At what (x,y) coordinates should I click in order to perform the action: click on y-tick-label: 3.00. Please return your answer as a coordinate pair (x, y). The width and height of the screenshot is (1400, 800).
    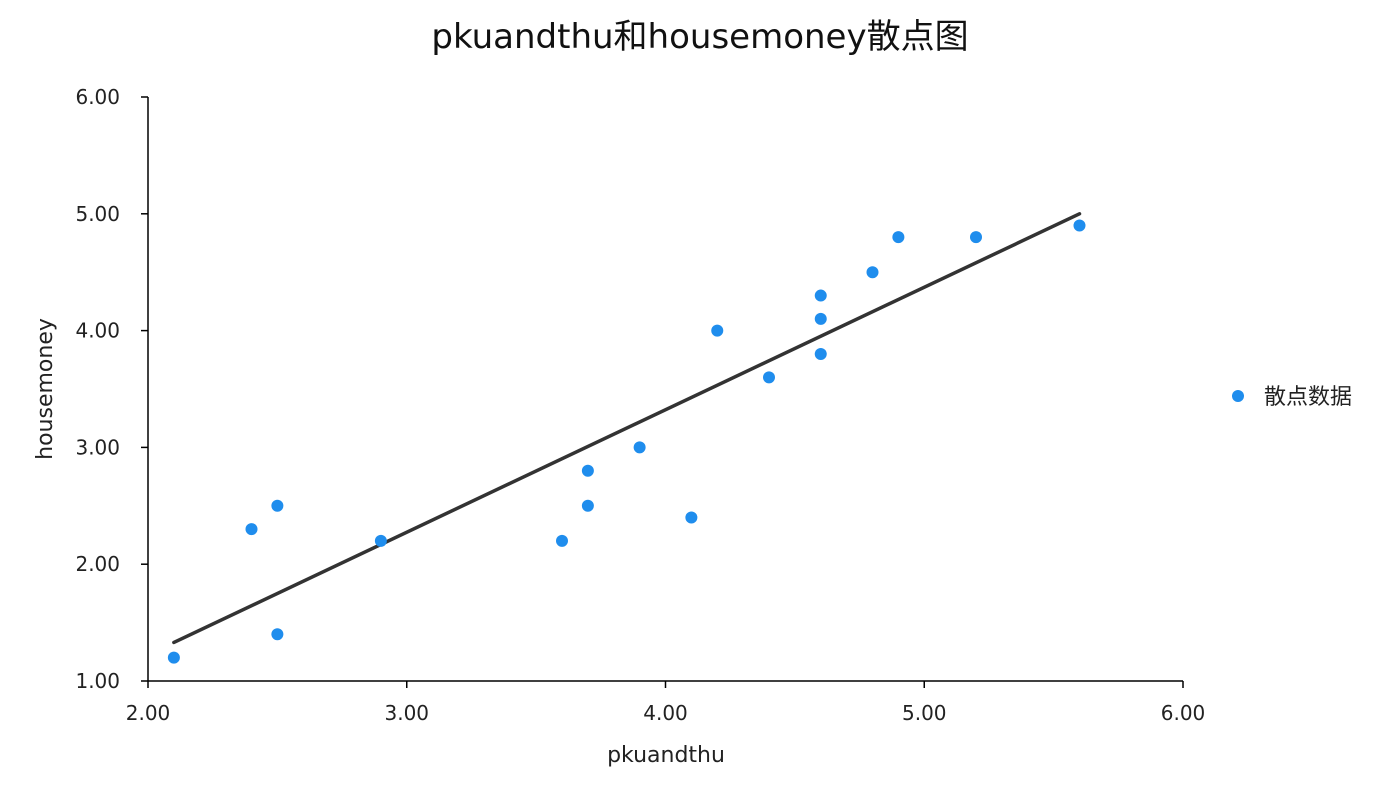
    Looking at the image, I should click on (97, 447).